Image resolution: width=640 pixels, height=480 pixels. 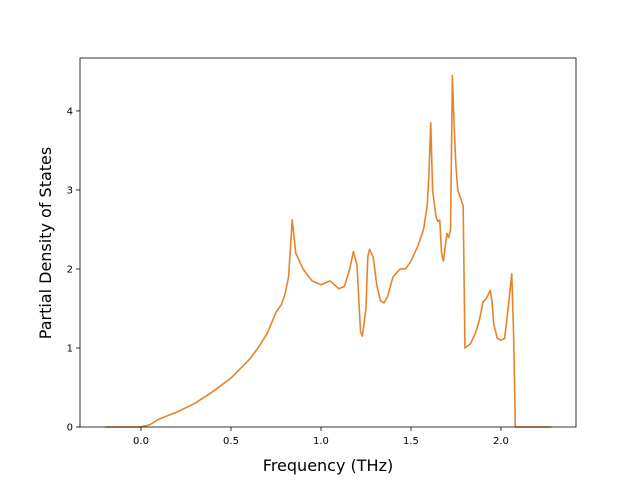 What do you see at coordinates (70, 111) in the screenshot?
I see `y-tick-label: 4` at bounding box center [70, 111].